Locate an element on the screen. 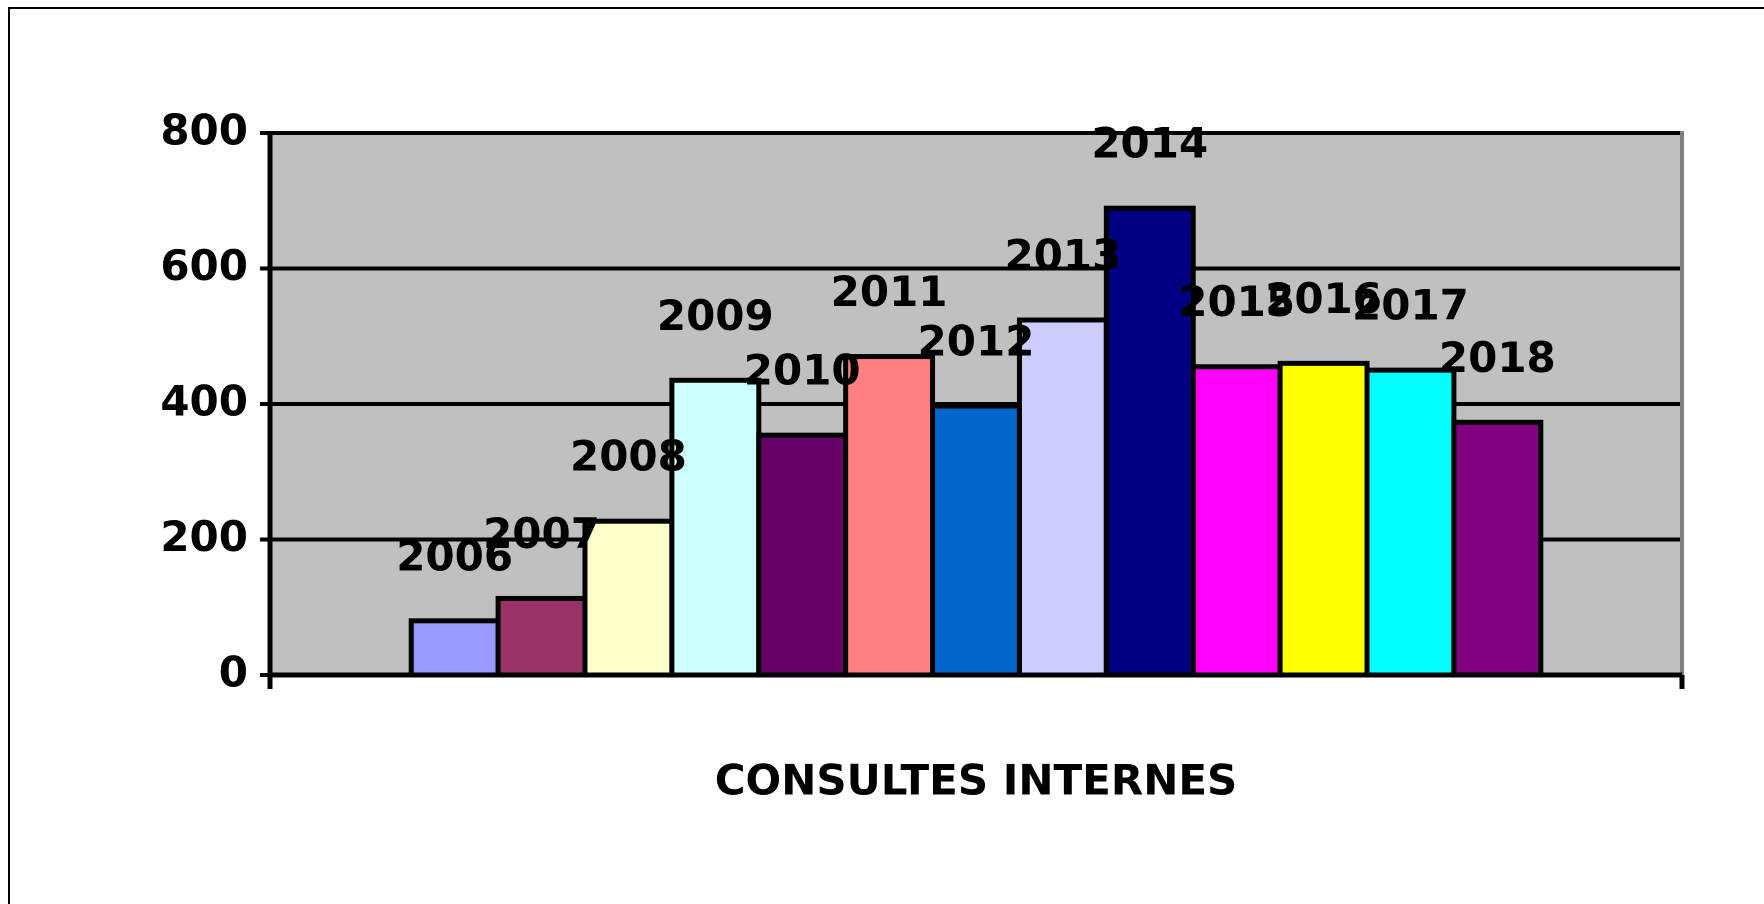 The height and width of the screenshot is (904, 1764). data-label: 2015 is located at coordinates (1236, 301).